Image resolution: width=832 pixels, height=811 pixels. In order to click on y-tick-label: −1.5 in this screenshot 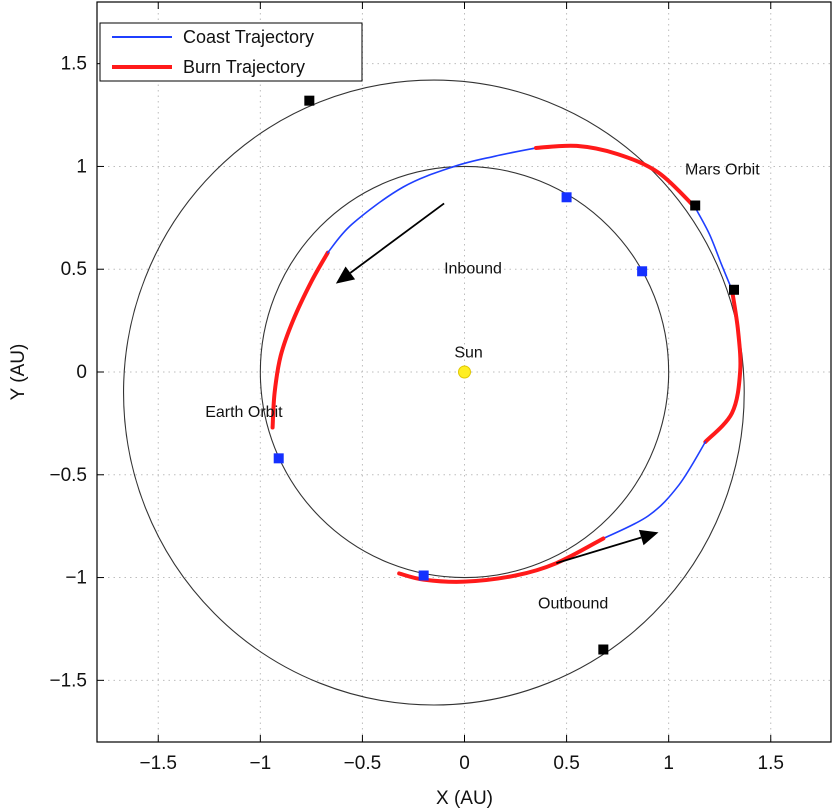, I will do `click(68, 680)`.